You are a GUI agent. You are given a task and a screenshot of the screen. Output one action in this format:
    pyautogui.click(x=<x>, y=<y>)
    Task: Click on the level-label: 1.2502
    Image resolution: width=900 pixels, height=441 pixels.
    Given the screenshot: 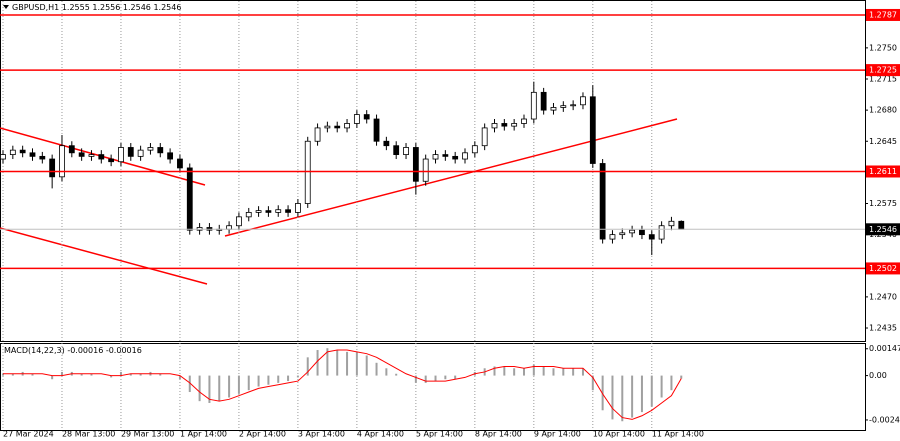 What is the action you would take?
    pyautogui.click(x=883, y=268)
    